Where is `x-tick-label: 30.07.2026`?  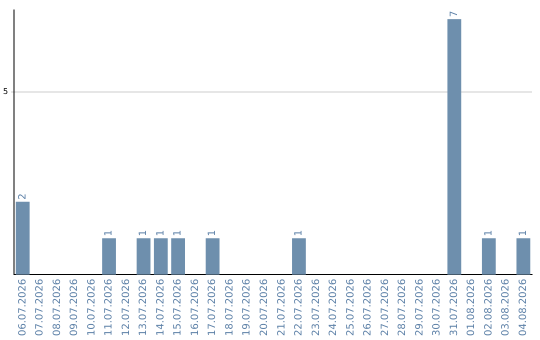
x-tick-label: 30.07.2026 is located at coordinates (437, 307).